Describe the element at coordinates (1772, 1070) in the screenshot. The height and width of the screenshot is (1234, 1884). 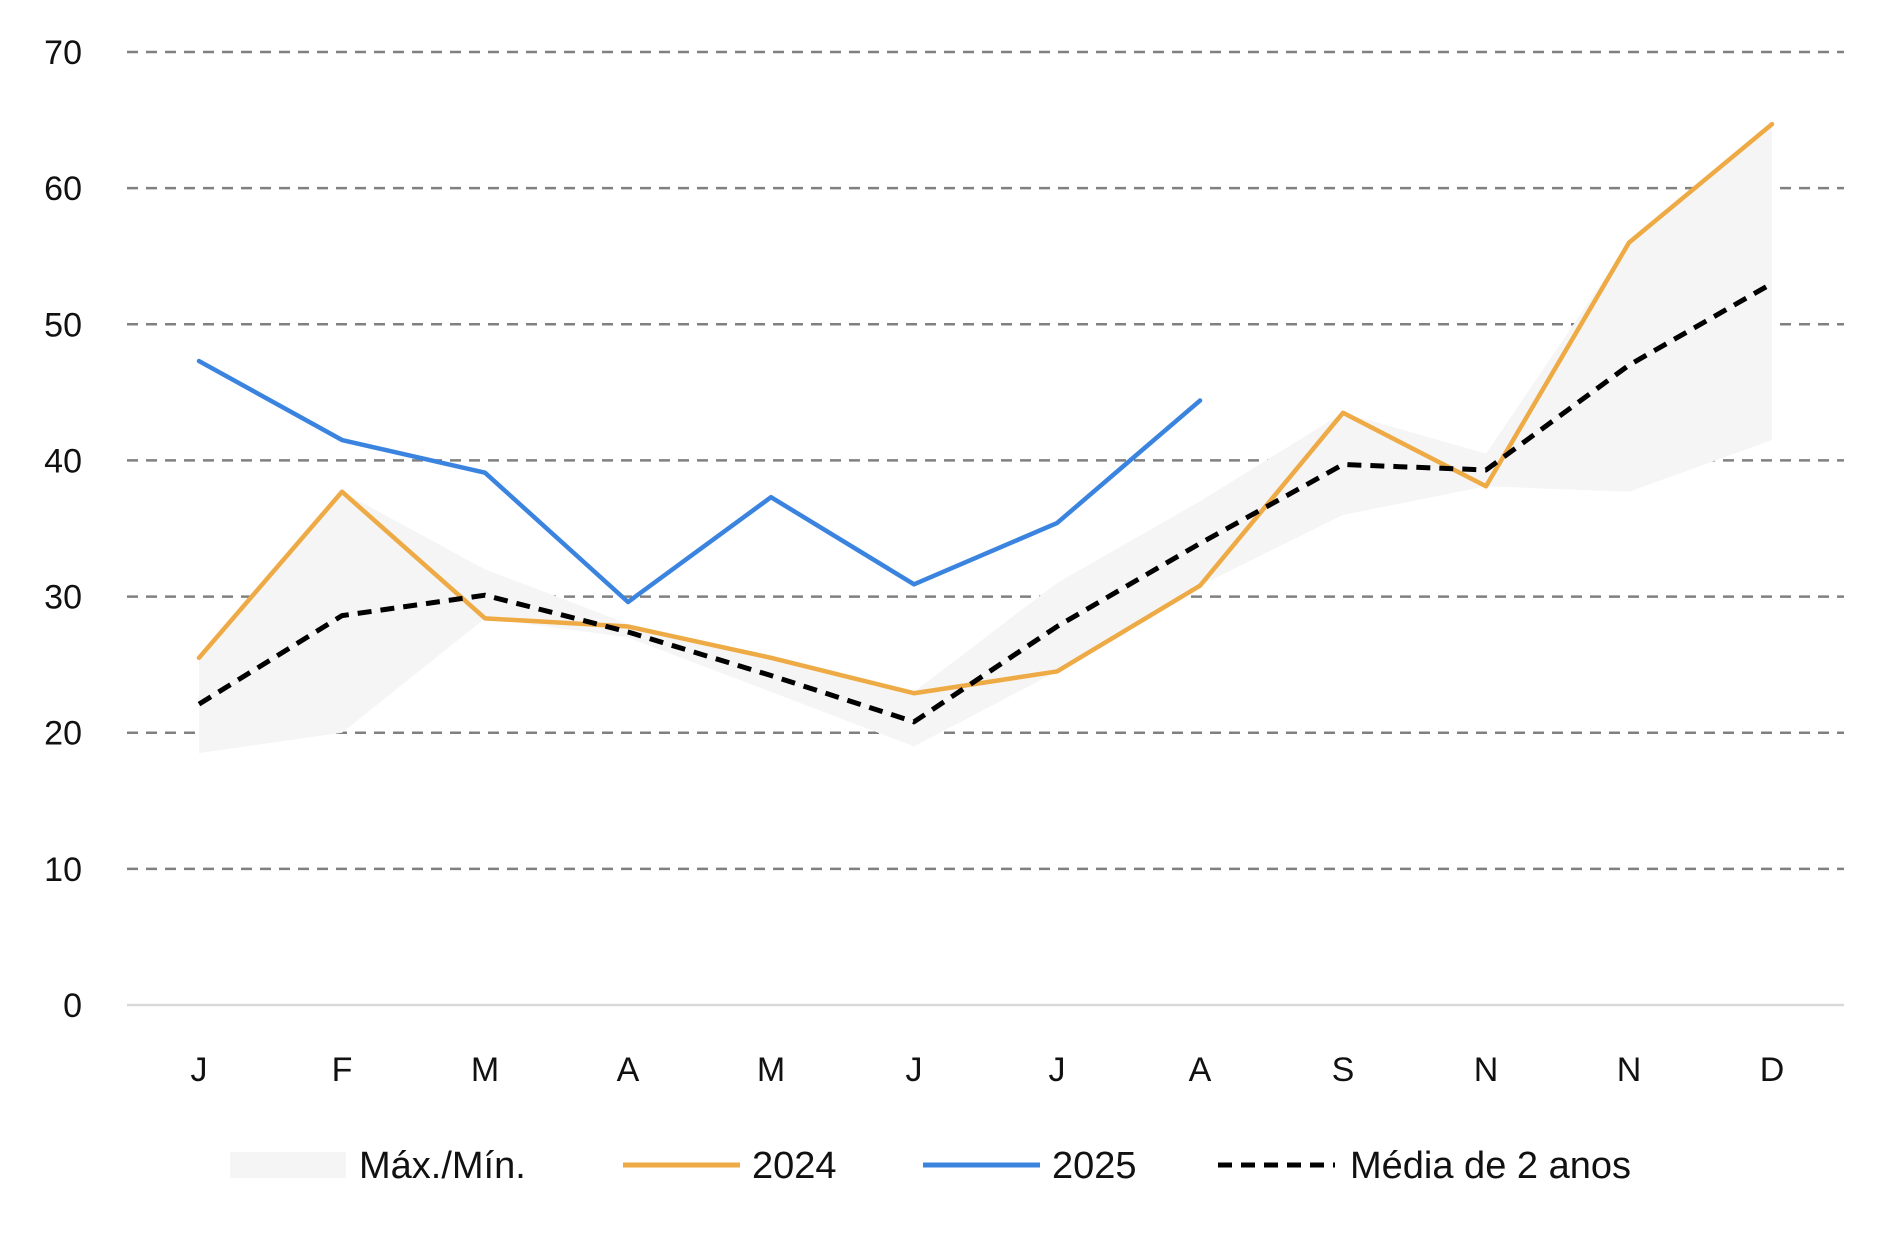
I see `x-tick-label: D` at that location.